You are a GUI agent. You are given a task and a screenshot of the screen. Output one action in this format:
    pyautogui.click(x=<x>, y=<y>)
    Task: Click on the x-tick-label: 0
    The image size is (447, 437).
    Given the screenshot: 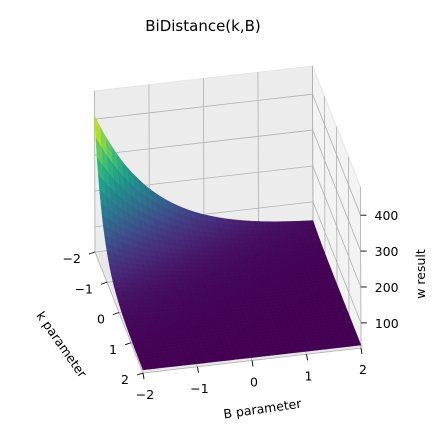 What is the action you would take?
    pyautogui.click(x=101, y=319)
    